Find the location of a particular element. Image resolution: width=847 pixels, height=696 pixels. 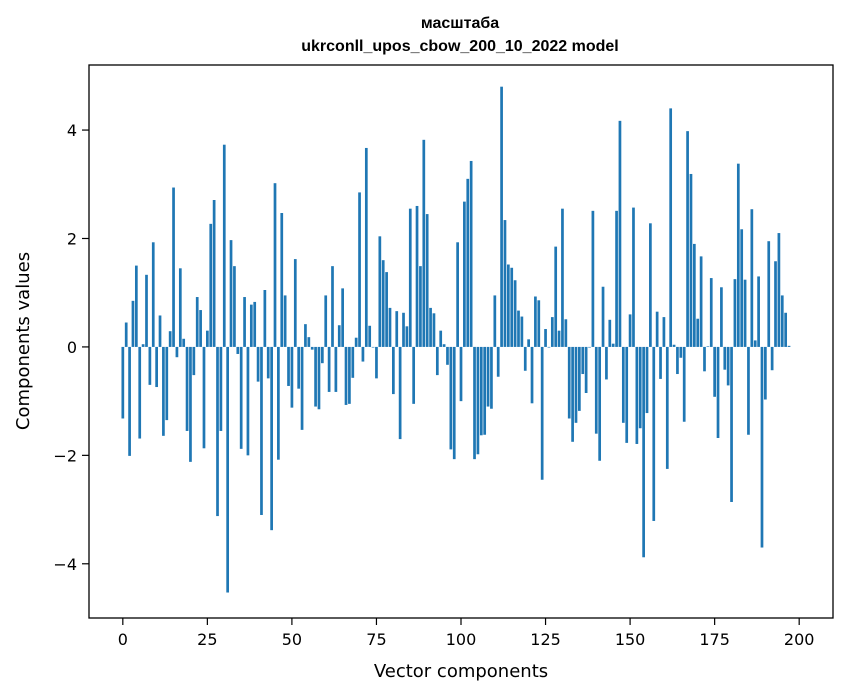

chart-title: масштаба is located at coordinates (460, 23).